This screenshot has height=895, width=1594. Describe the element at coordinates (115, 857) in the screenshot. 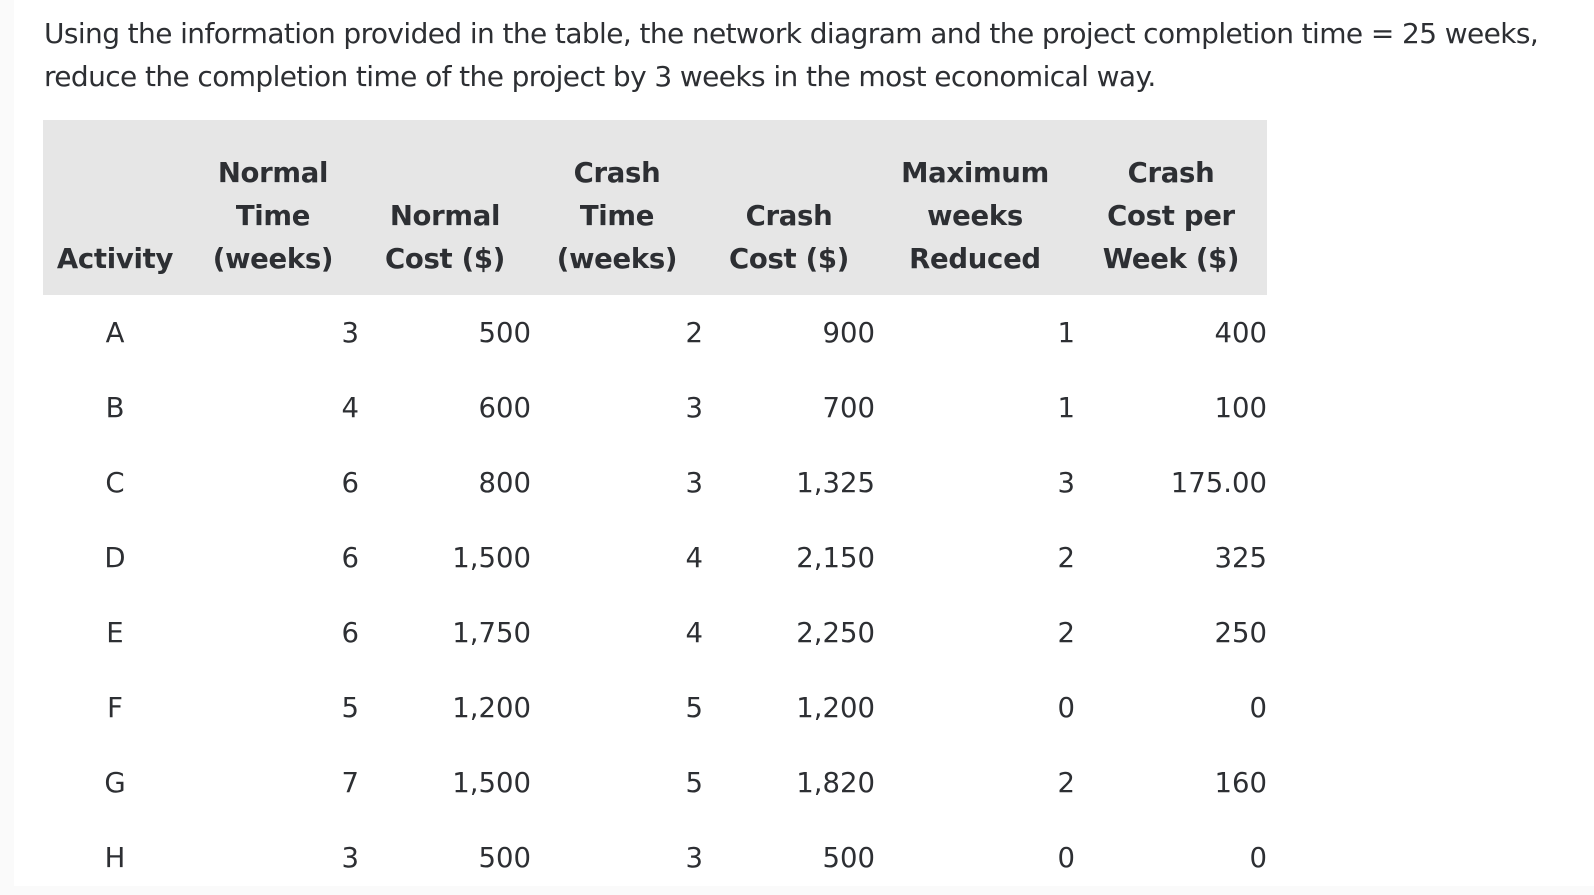

I see `cell-activity: H` at that location.